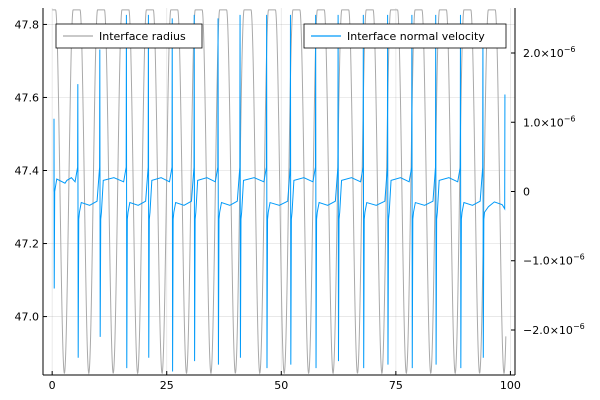 This screenshot has width=600, height=400. Describe the element at coordinates (167, 385) in the screenshot. I see `x-tick-label: 25` at that location.